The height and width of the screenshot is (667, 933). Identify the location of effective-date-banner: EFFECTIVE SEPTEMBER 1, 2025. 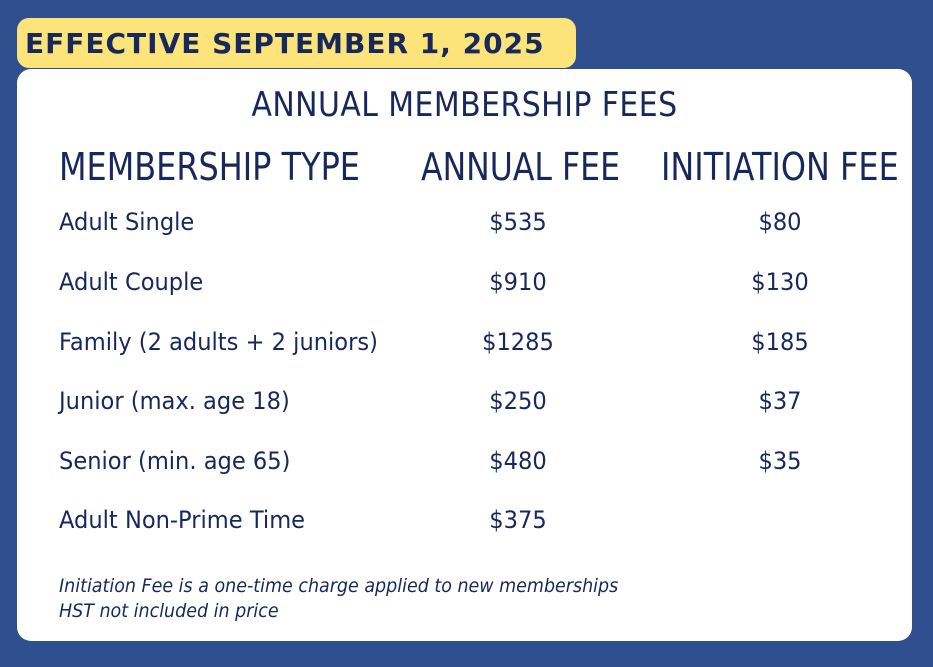
(296, 43).